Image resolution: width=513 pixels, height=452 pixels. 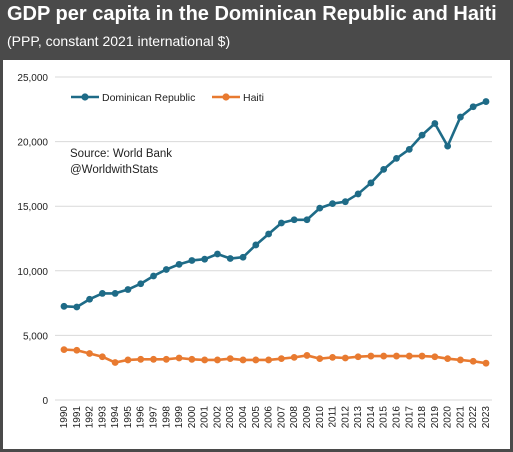 What do you see at coordinates (435, 417) in the screenshot?
I see `x-tick-label: 2019` at bounding box center [435, 417].